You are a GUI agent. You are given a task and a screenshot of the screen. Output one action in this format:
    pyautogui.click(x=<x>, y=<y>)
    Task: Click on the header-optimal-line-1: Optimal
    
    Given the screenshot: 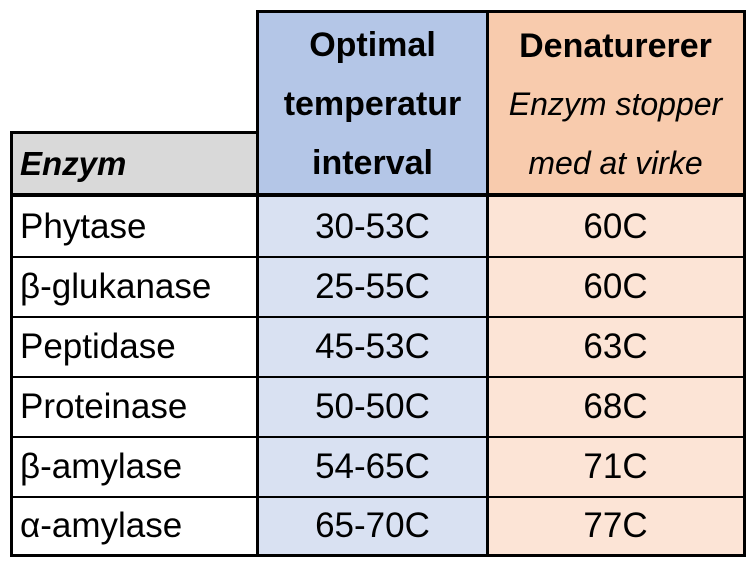 What is the action you would take?
    pyautogui.click(x=372, y=44)
    